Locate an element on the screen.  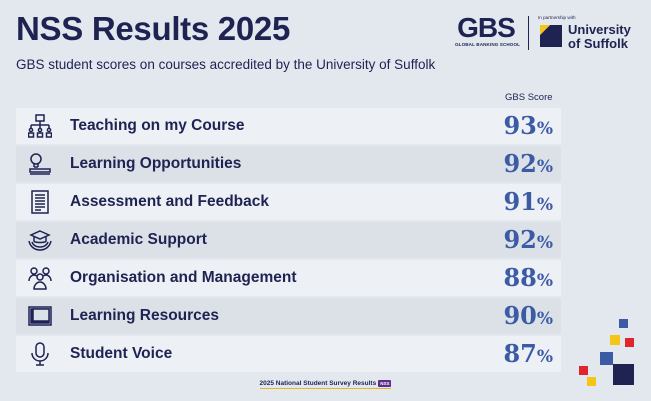
teaching-icon is located at coordinates (40, 126).